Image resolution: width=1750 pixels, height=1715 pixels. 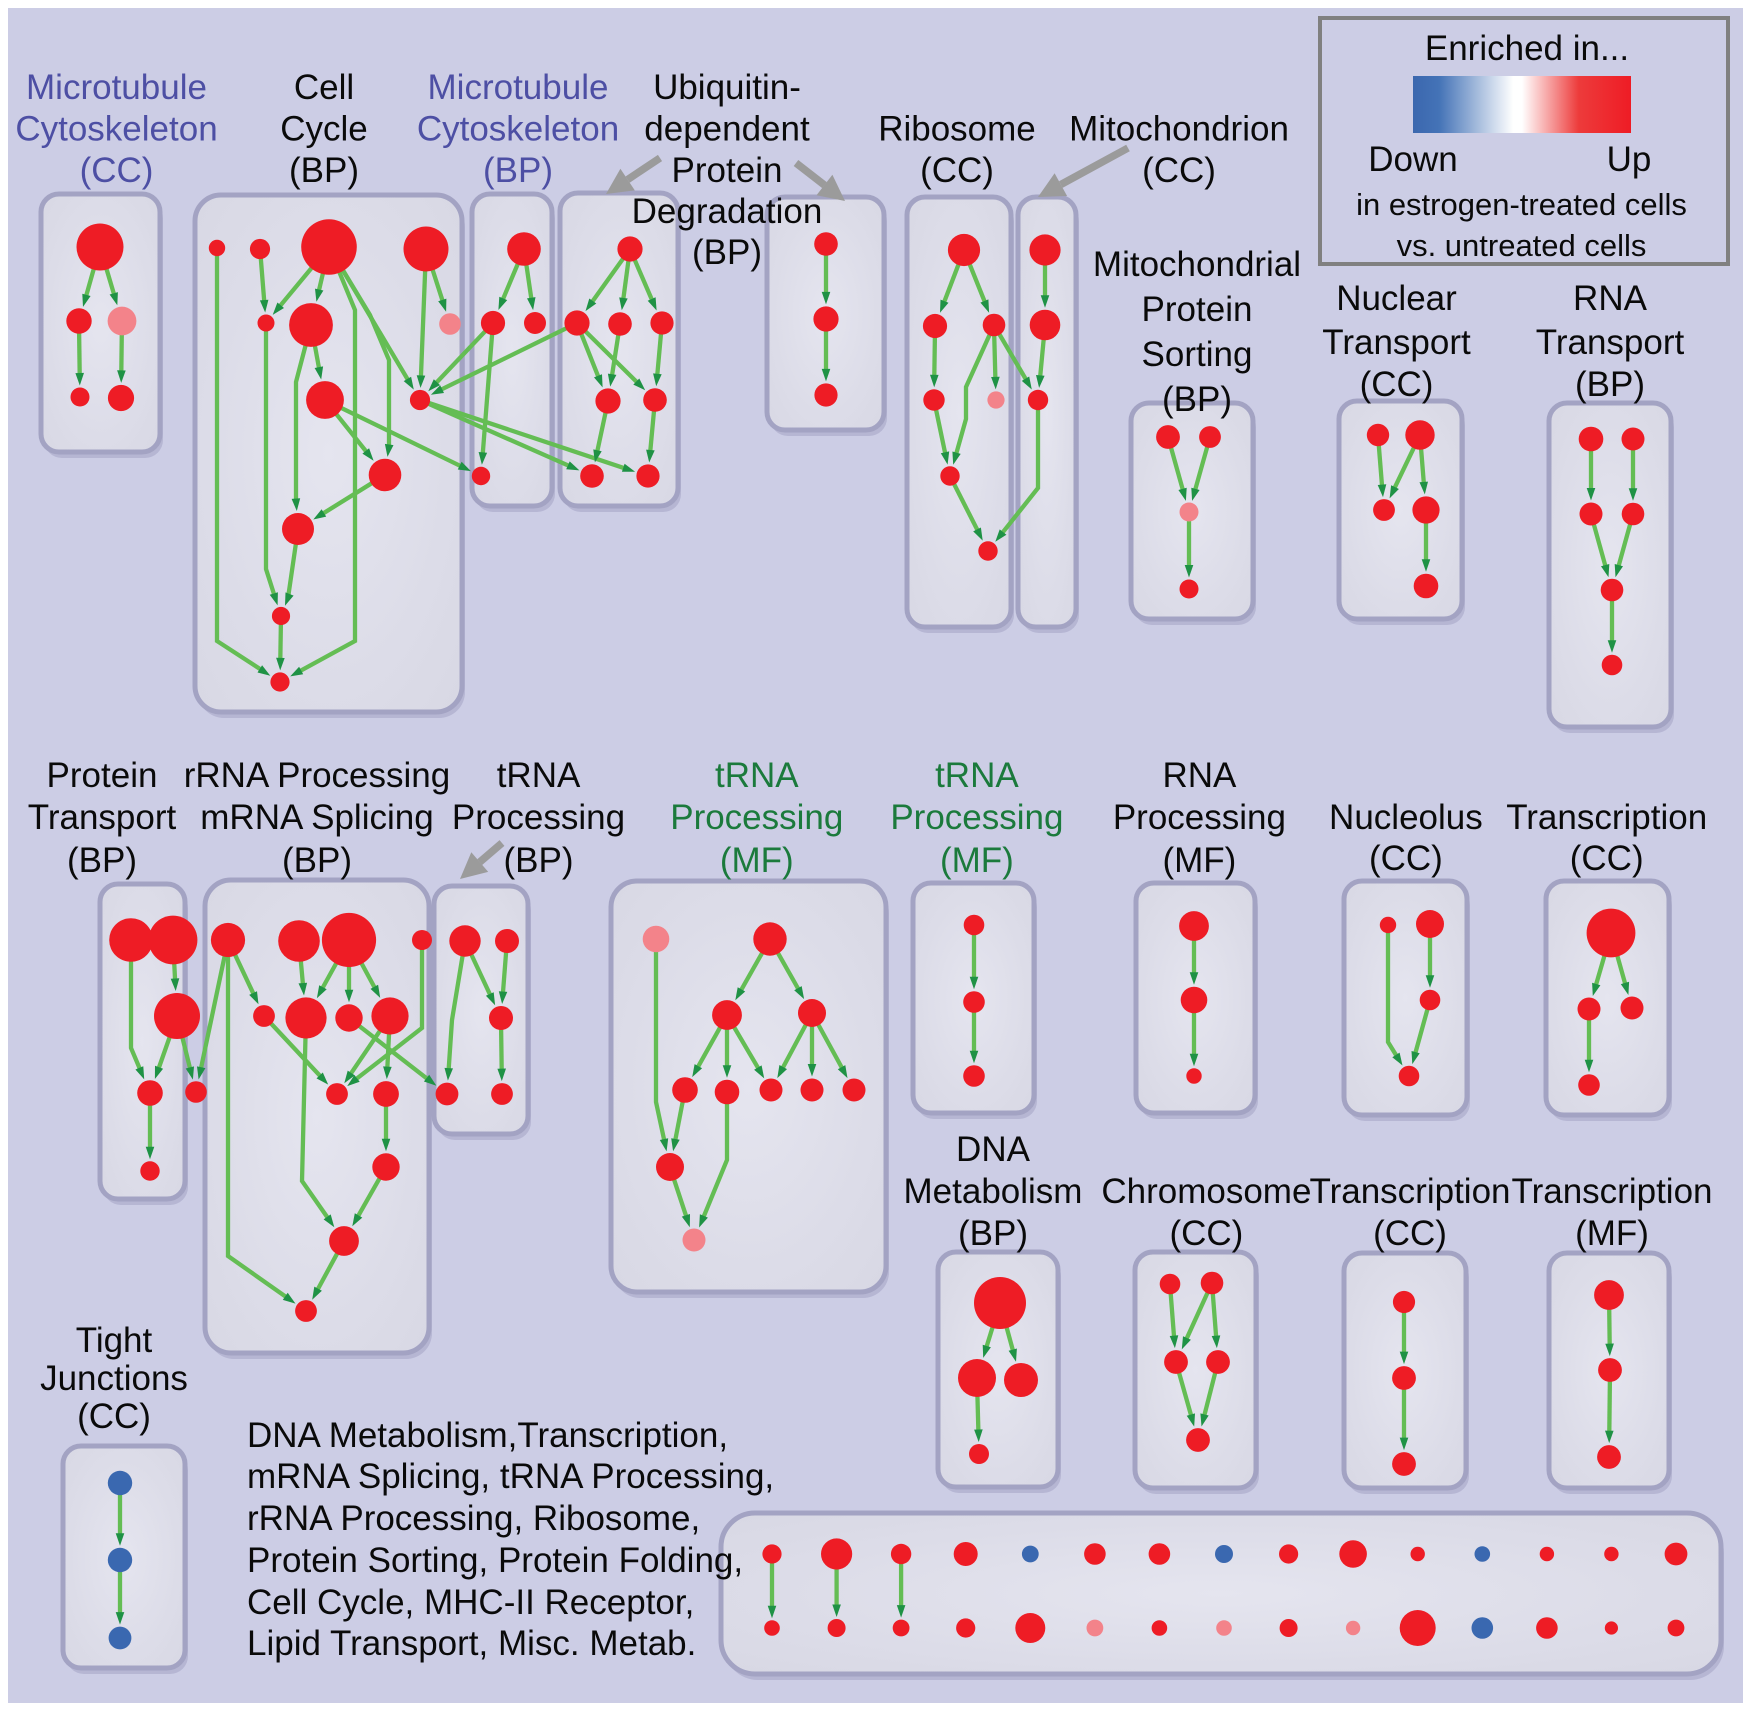 What do you see at coordinates (1522, 245) in the screenshot?
I see `svg-text: vs. untreated cells` at bounding box center [1522, 245].